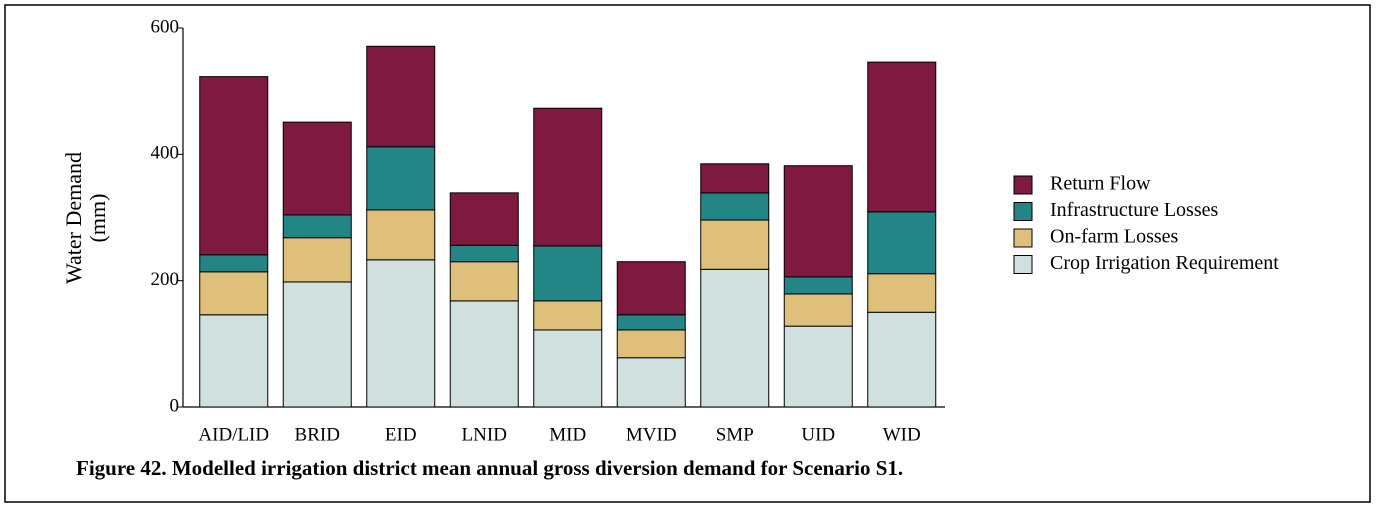  Describe the element at coordinates (484, 434) in the screenshot. I see `x-tick-label: LNID` at that location.